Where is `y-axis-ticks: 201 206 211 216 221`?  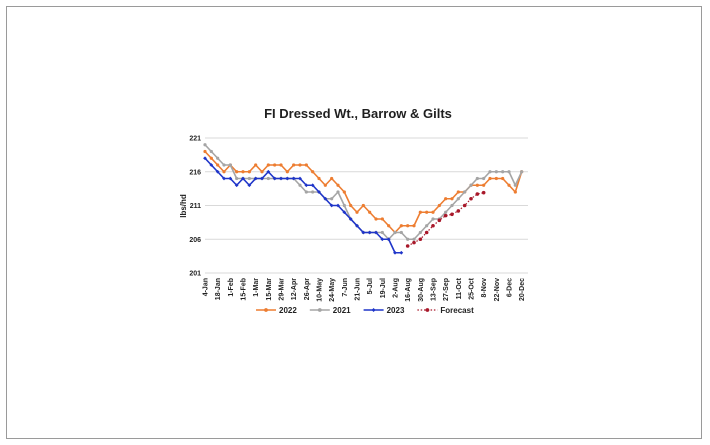 y-axis-ticks: 201 206 211 216 221 is located at coordinates (195, 207).